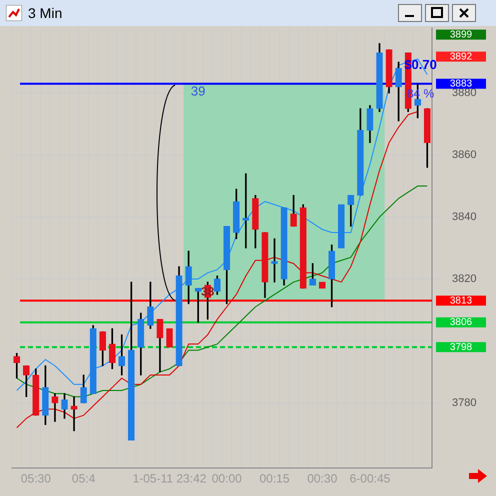 This screenshot has height=496, width=496. What do you see at coordinates (464, 155) in the screenshot?
I see `y-tick-label: 3860` at bounding box center [464, 155].